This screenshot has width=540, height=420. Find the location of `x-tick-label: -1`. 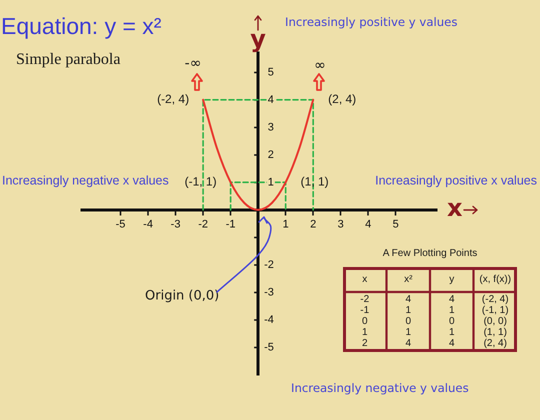

x-tick-label: -1 is located at coordinates (231, 224).